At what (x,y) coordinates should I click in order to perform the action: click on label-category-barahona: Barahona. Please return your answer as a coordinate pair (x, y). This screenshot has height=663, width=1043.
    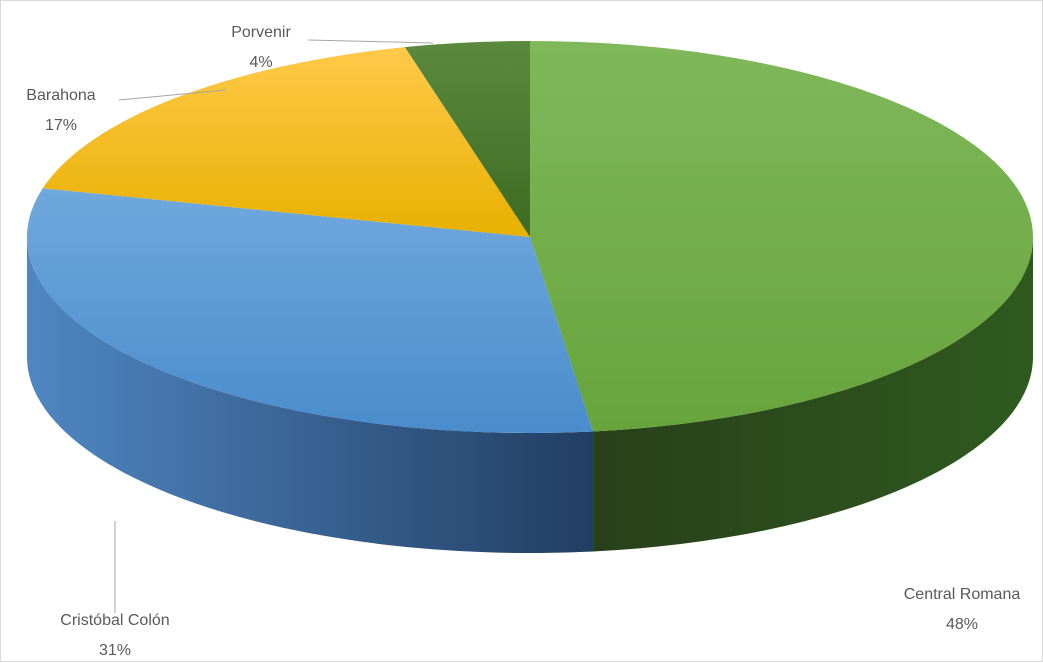
    Looking at the image, I should click on (60, 95).